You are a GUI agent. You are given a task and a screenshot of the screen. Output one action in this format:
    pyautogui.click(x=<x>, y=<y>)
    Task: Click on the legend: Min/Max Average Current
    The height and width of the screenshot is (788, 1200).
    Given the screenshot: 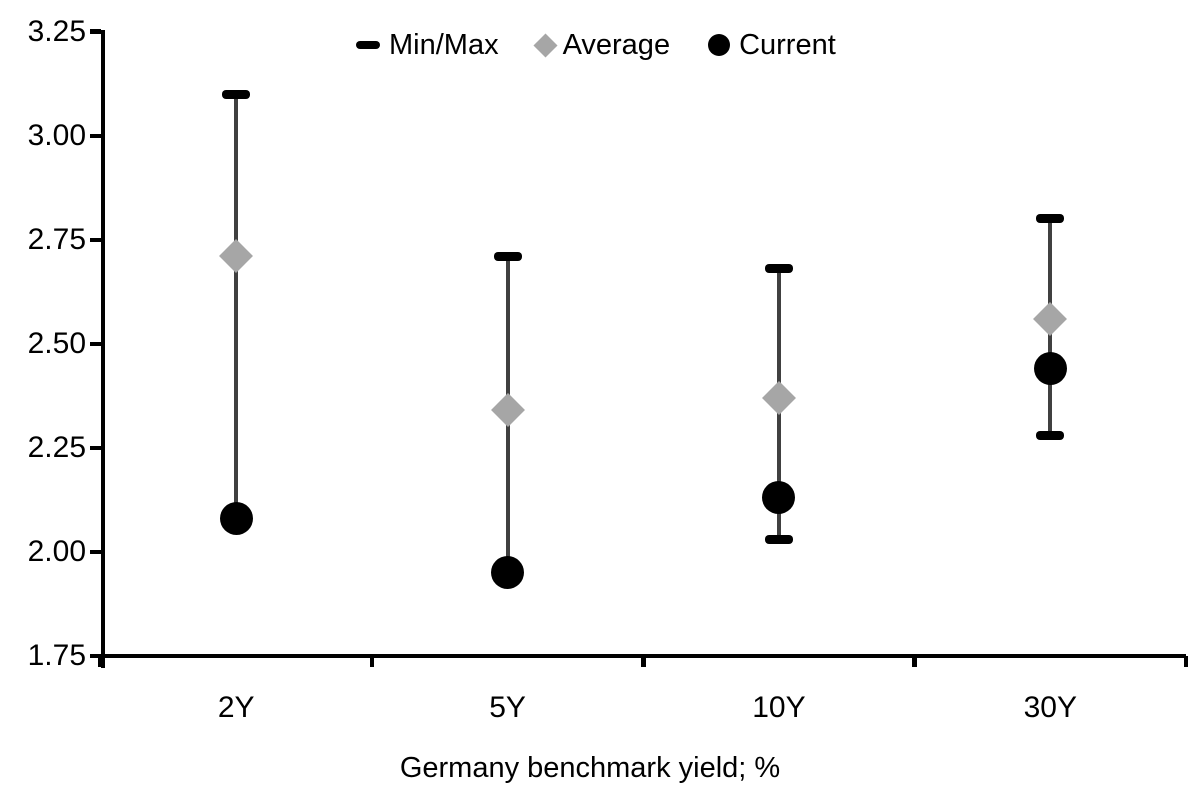 What is the action you would take?
    pyautogui.click(x=596, y=45)
    